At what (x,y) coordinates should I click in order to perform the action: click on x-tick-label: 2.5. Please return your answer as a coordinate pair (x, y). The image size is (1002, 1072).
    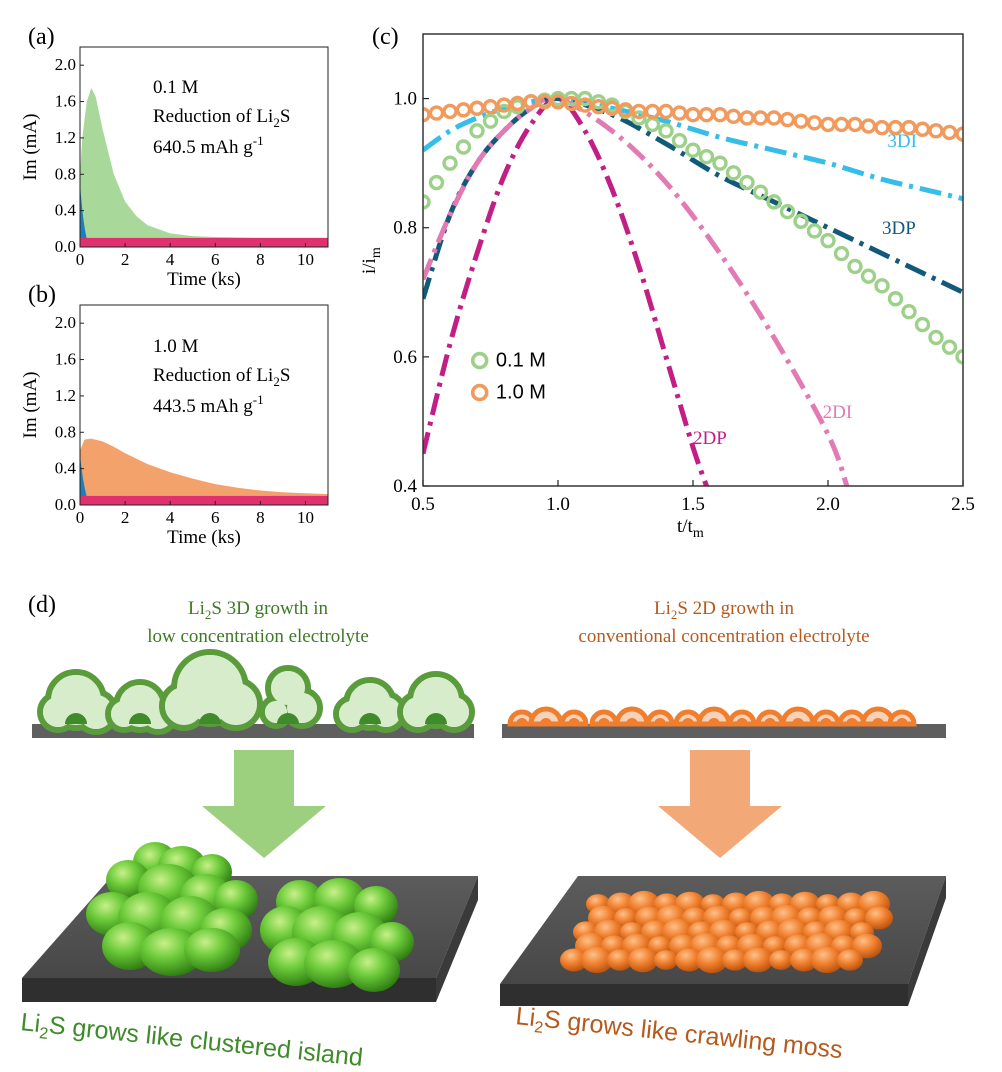
    Looking at the image, I should click on (963, 504).